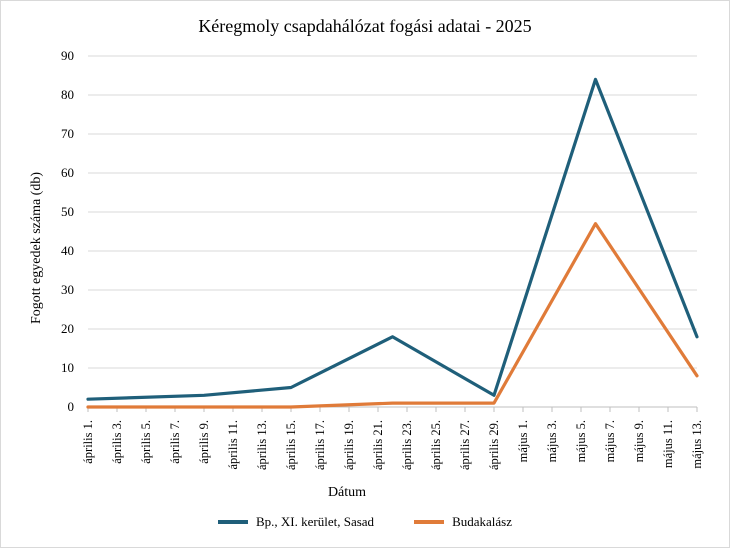 This screenshot has height=548, width=730. What do you see at coordinates (146, 442) in the screenshot?
I see `x-tick-label: április 5.` at bounding box center [146, 442].